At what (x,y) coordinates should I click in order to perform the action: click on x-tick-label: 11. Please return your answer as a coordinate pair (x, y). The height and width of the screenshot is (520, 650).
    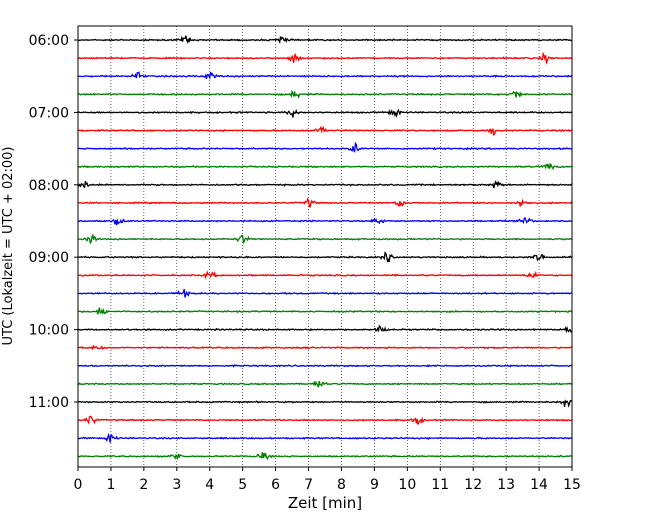
    Looking at the image, I should click on (440, 485).